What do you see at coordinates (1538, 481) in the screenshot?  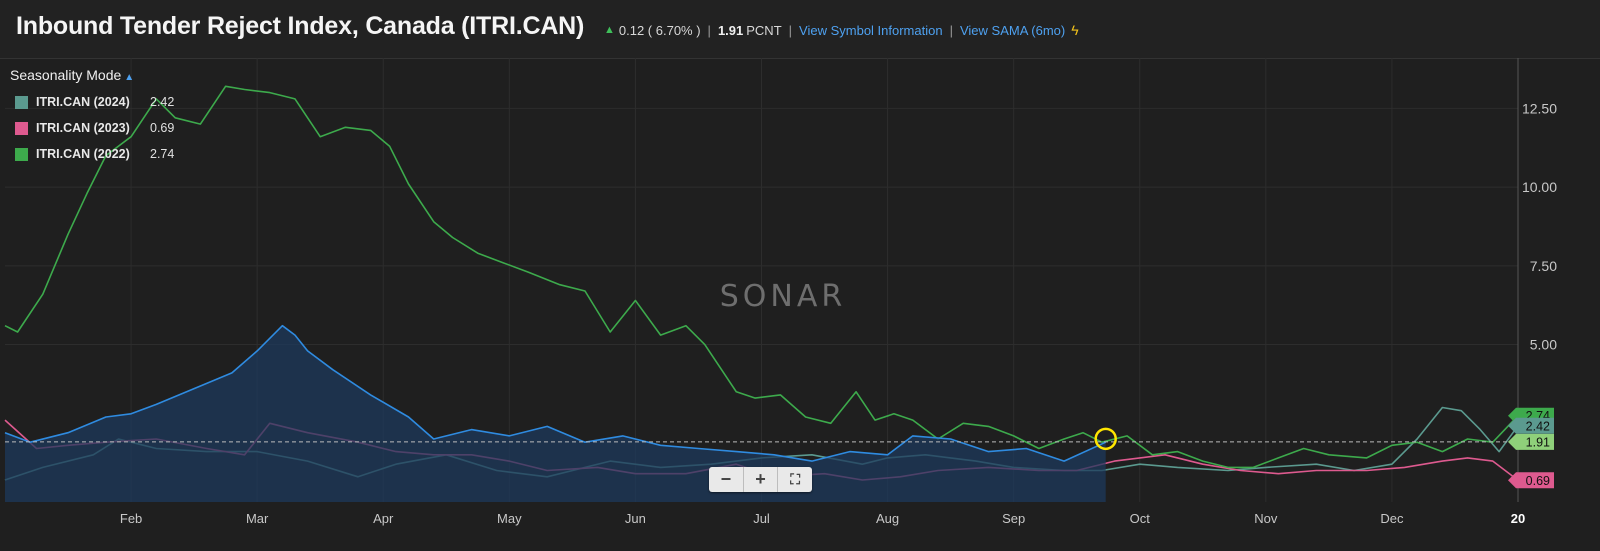 I see `end-value-label: 0.69` at bounding box center [1538, 481].